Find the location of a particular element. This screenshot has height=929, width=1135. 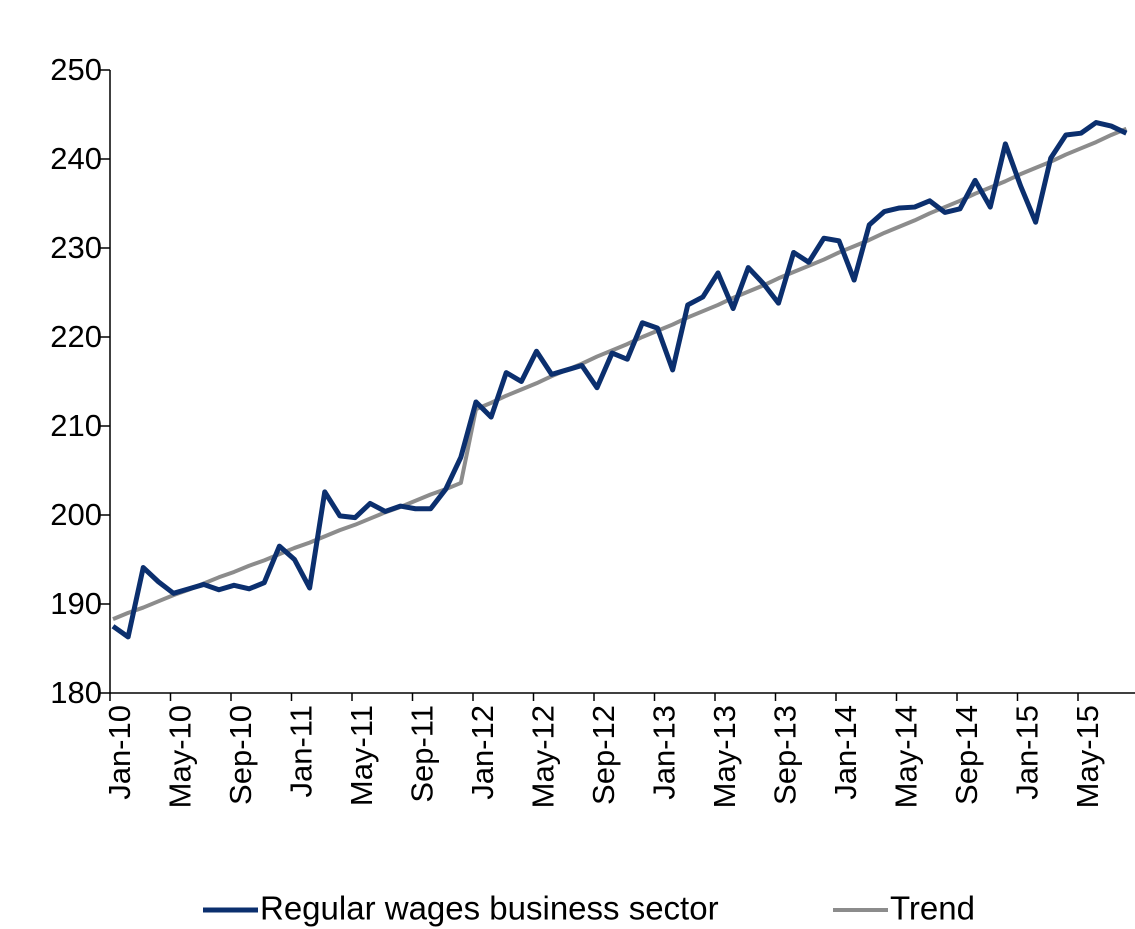

x-tick-label: Sep-11 is located at coordinates (422, 754).